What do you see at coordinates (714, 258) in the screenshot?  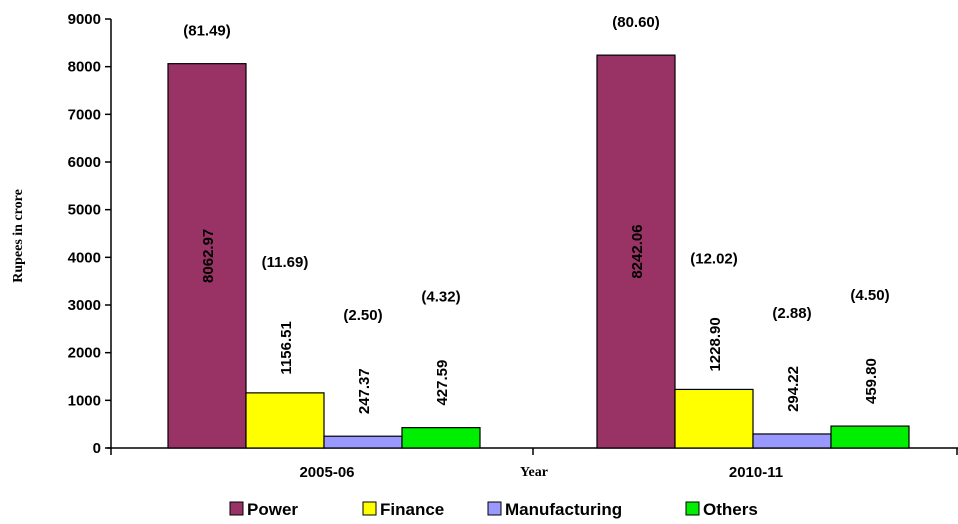 I see `data-label-share: (12.02)` at bounding box center [714, 258].